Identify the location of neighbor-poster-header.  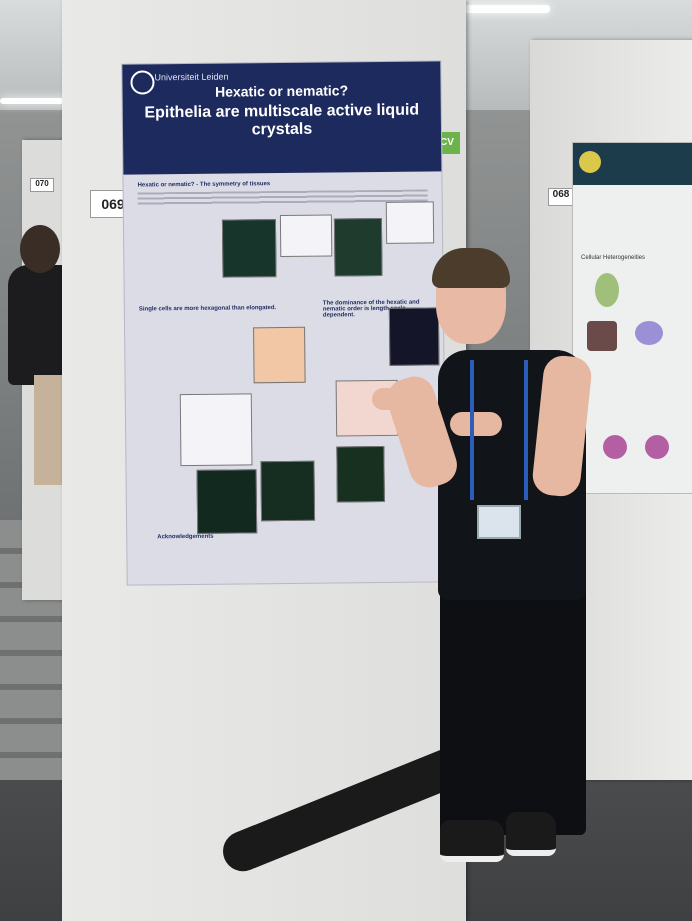
(632, 164).